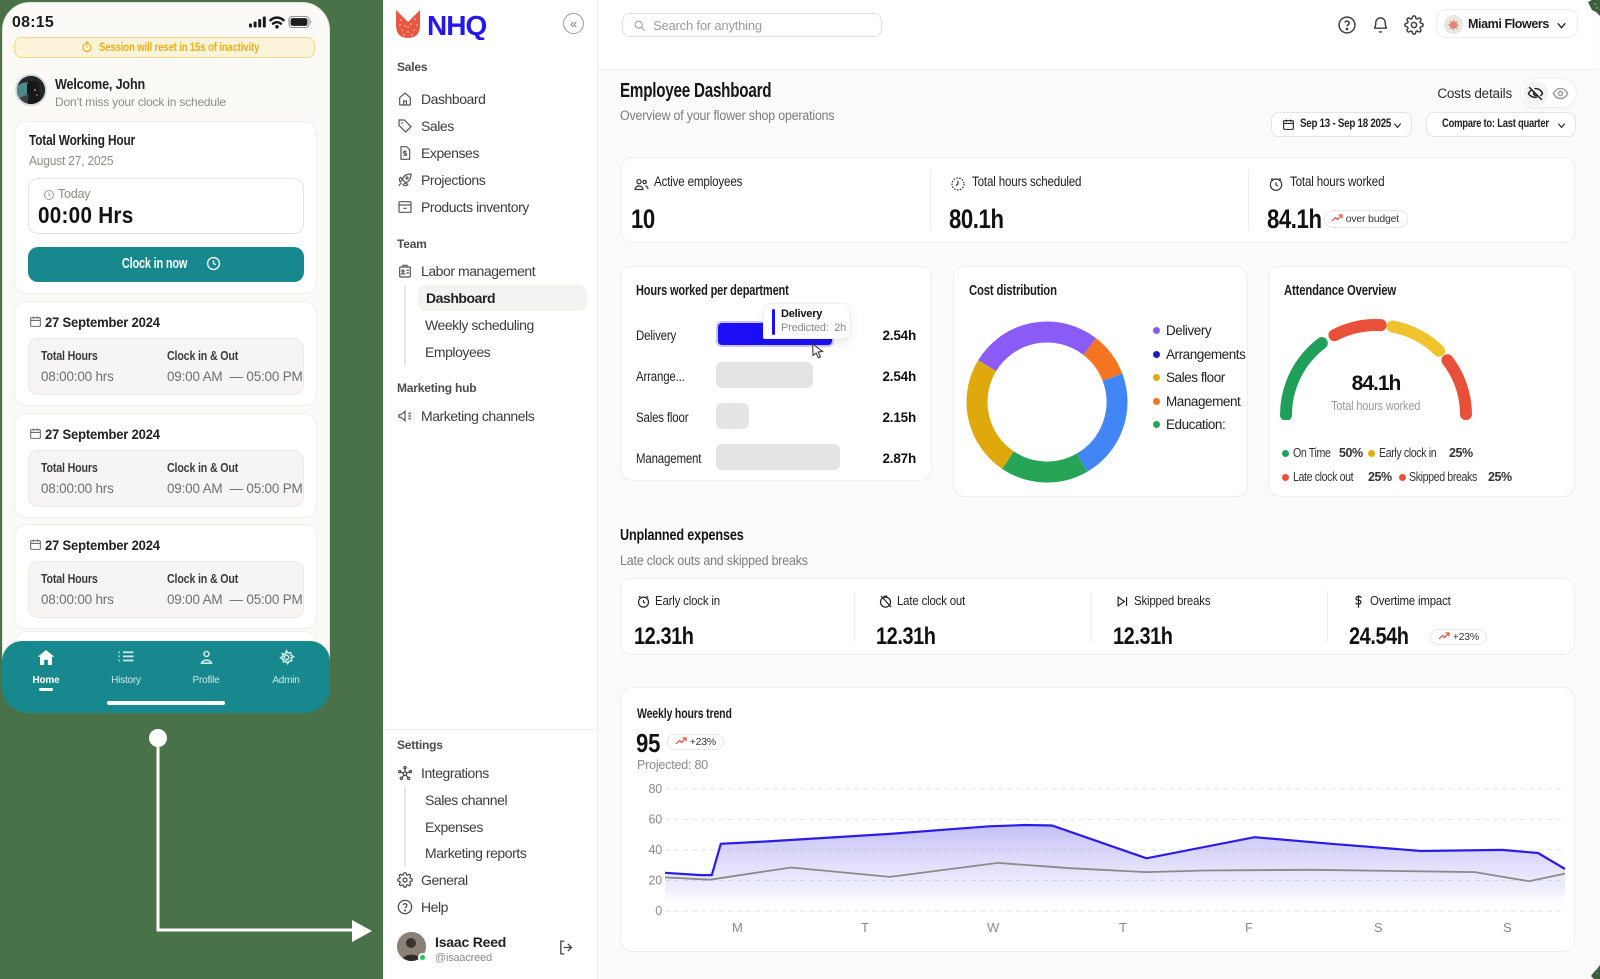 The height and width of the screenshot is (979, 1600). Describe the element at coordinates (456, 25) in the screenshot. I see `svg-text: NHQ` at that location.